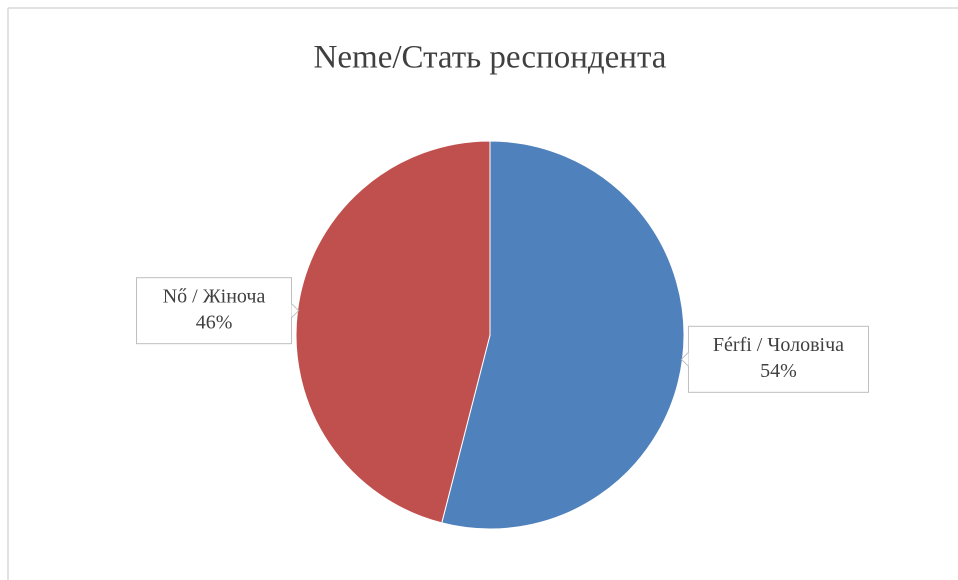 This screenshot has height=580, width=958. I want to click on data-label-name: Férfi / Чоловіча, so click(778, 345).